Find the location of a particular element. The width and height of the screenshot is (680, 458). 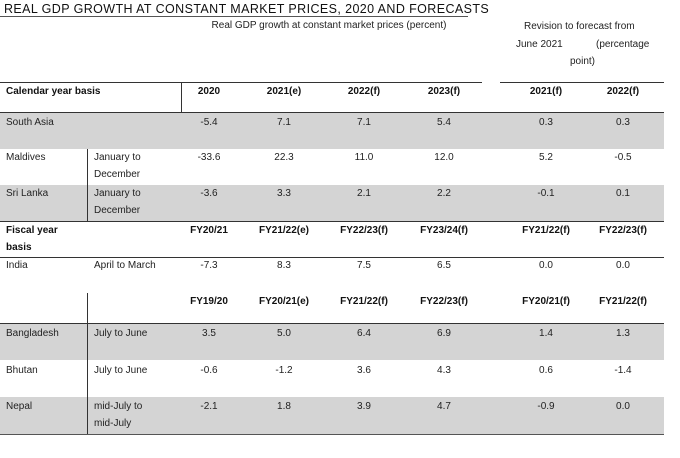

row-band-nepal is located at coordinates (332, 415).